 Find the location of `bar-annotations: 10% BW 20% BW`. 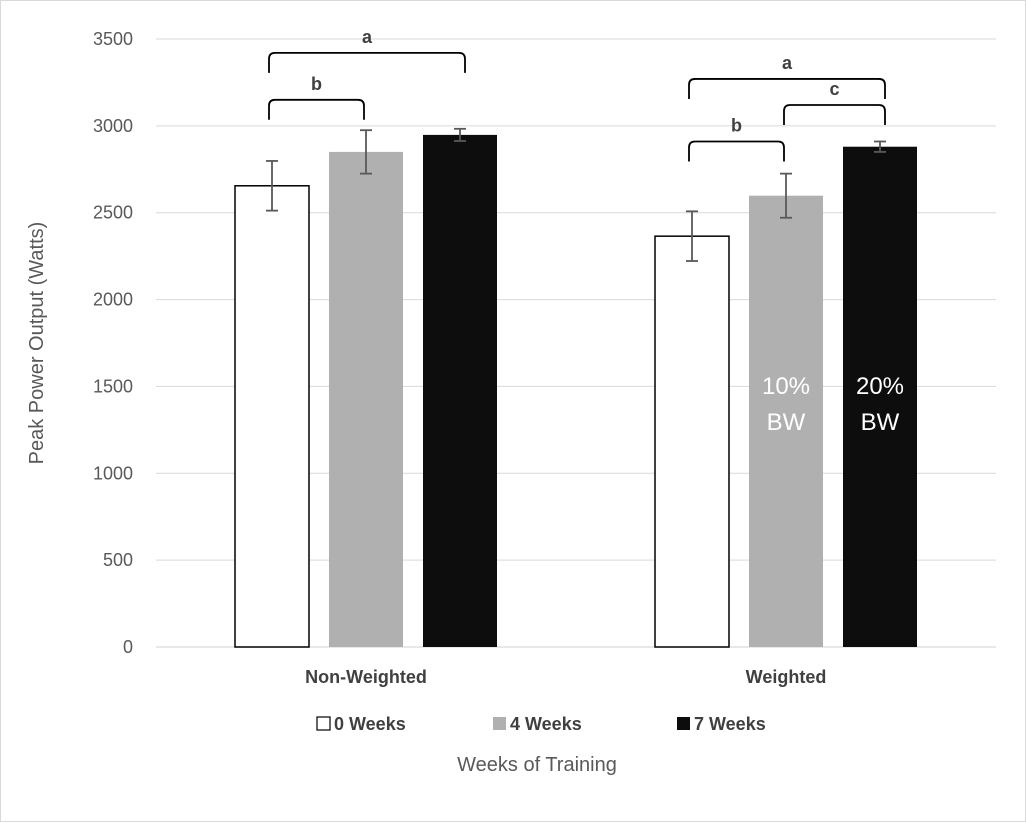

bar-annotations: 10% BW 20% BW is located at coordinates (833, 404).